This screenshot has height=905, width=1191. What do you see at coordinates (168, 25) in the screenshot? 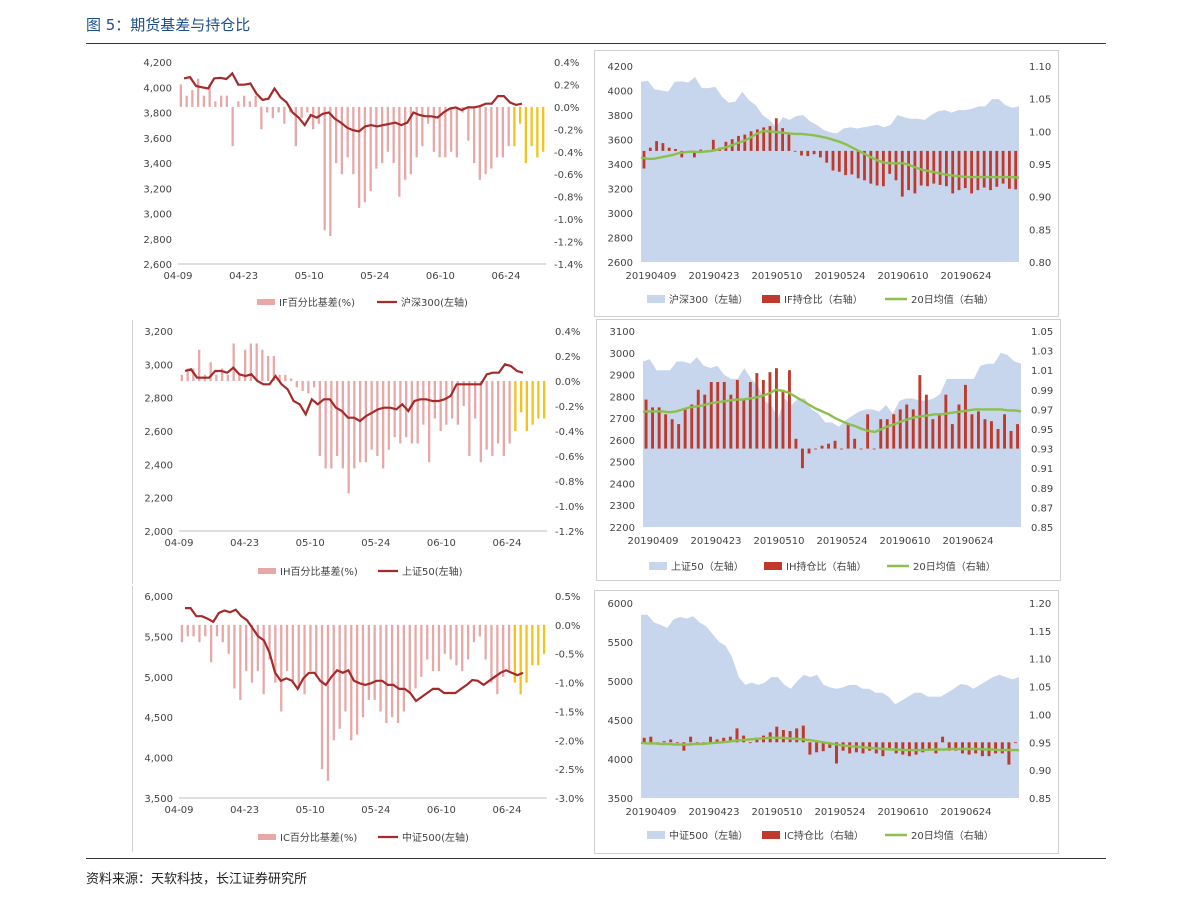
I see `figure-title: 图 5：期货基差与持仓比` at bounding box center [168, 25].